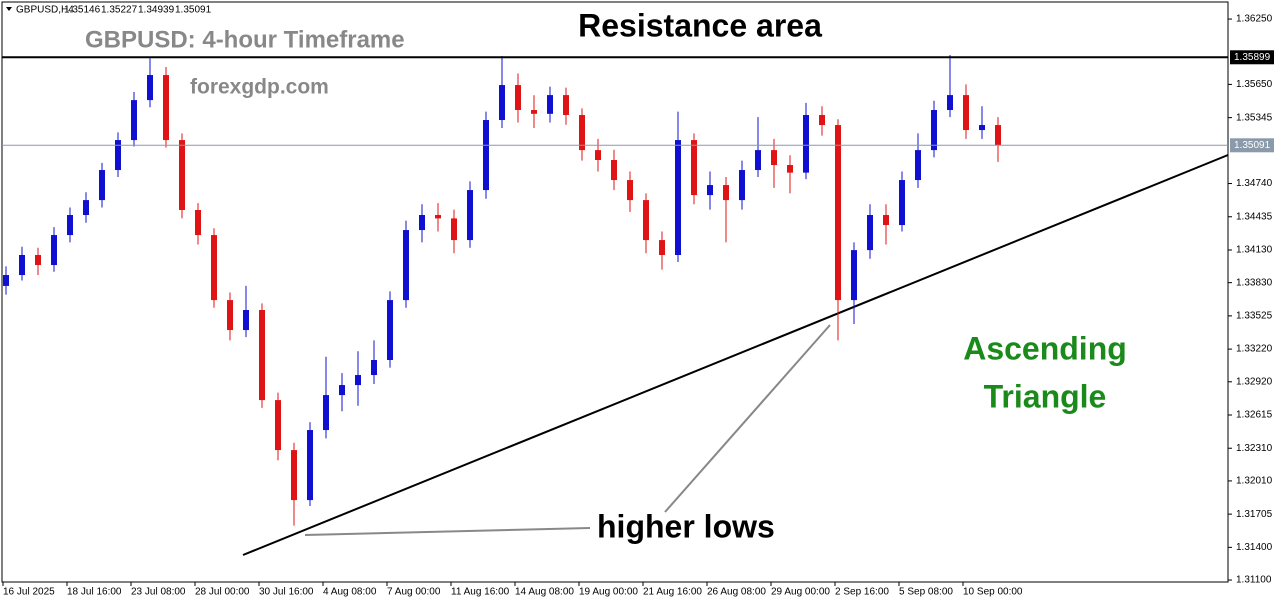 The width and height of the screenshot is (1276, 604). Describe the element at coordinates (1254, 19) in the screenshot. I see `y-tick-label: 1.36250` at that location.